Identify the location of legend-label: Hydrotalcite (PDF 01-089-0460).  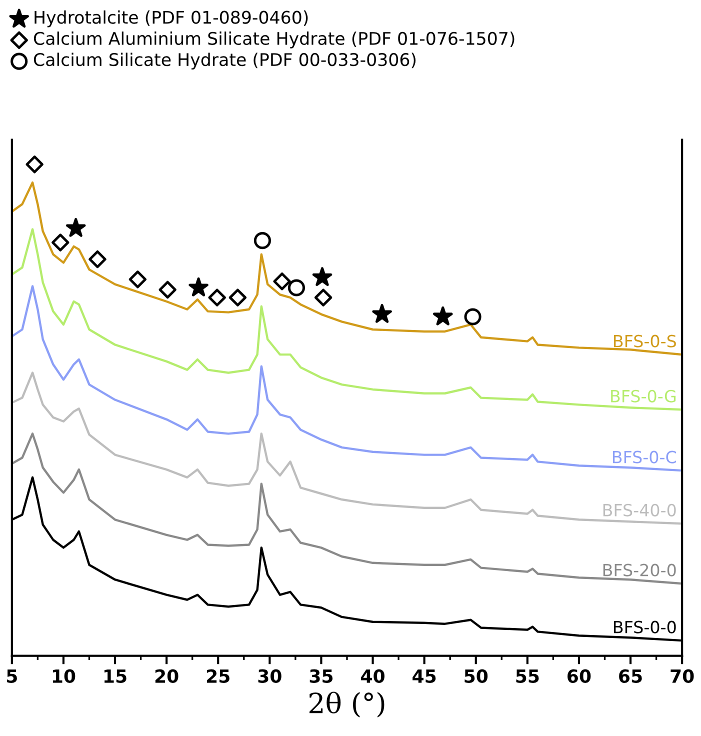
(171, 19).